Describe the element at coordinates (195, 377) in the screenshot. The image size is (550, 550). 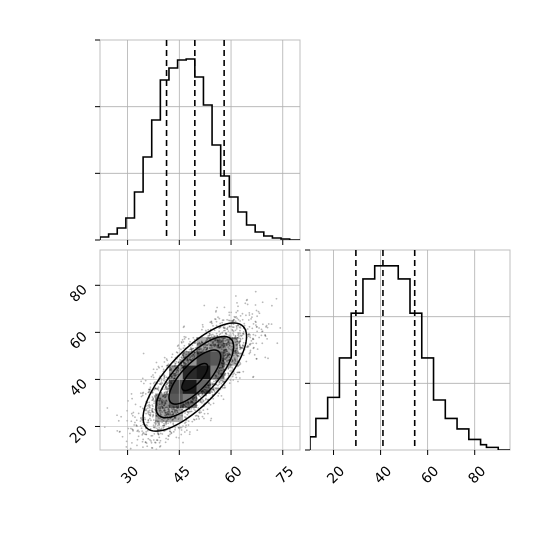
I see `joint-contours` at that location.